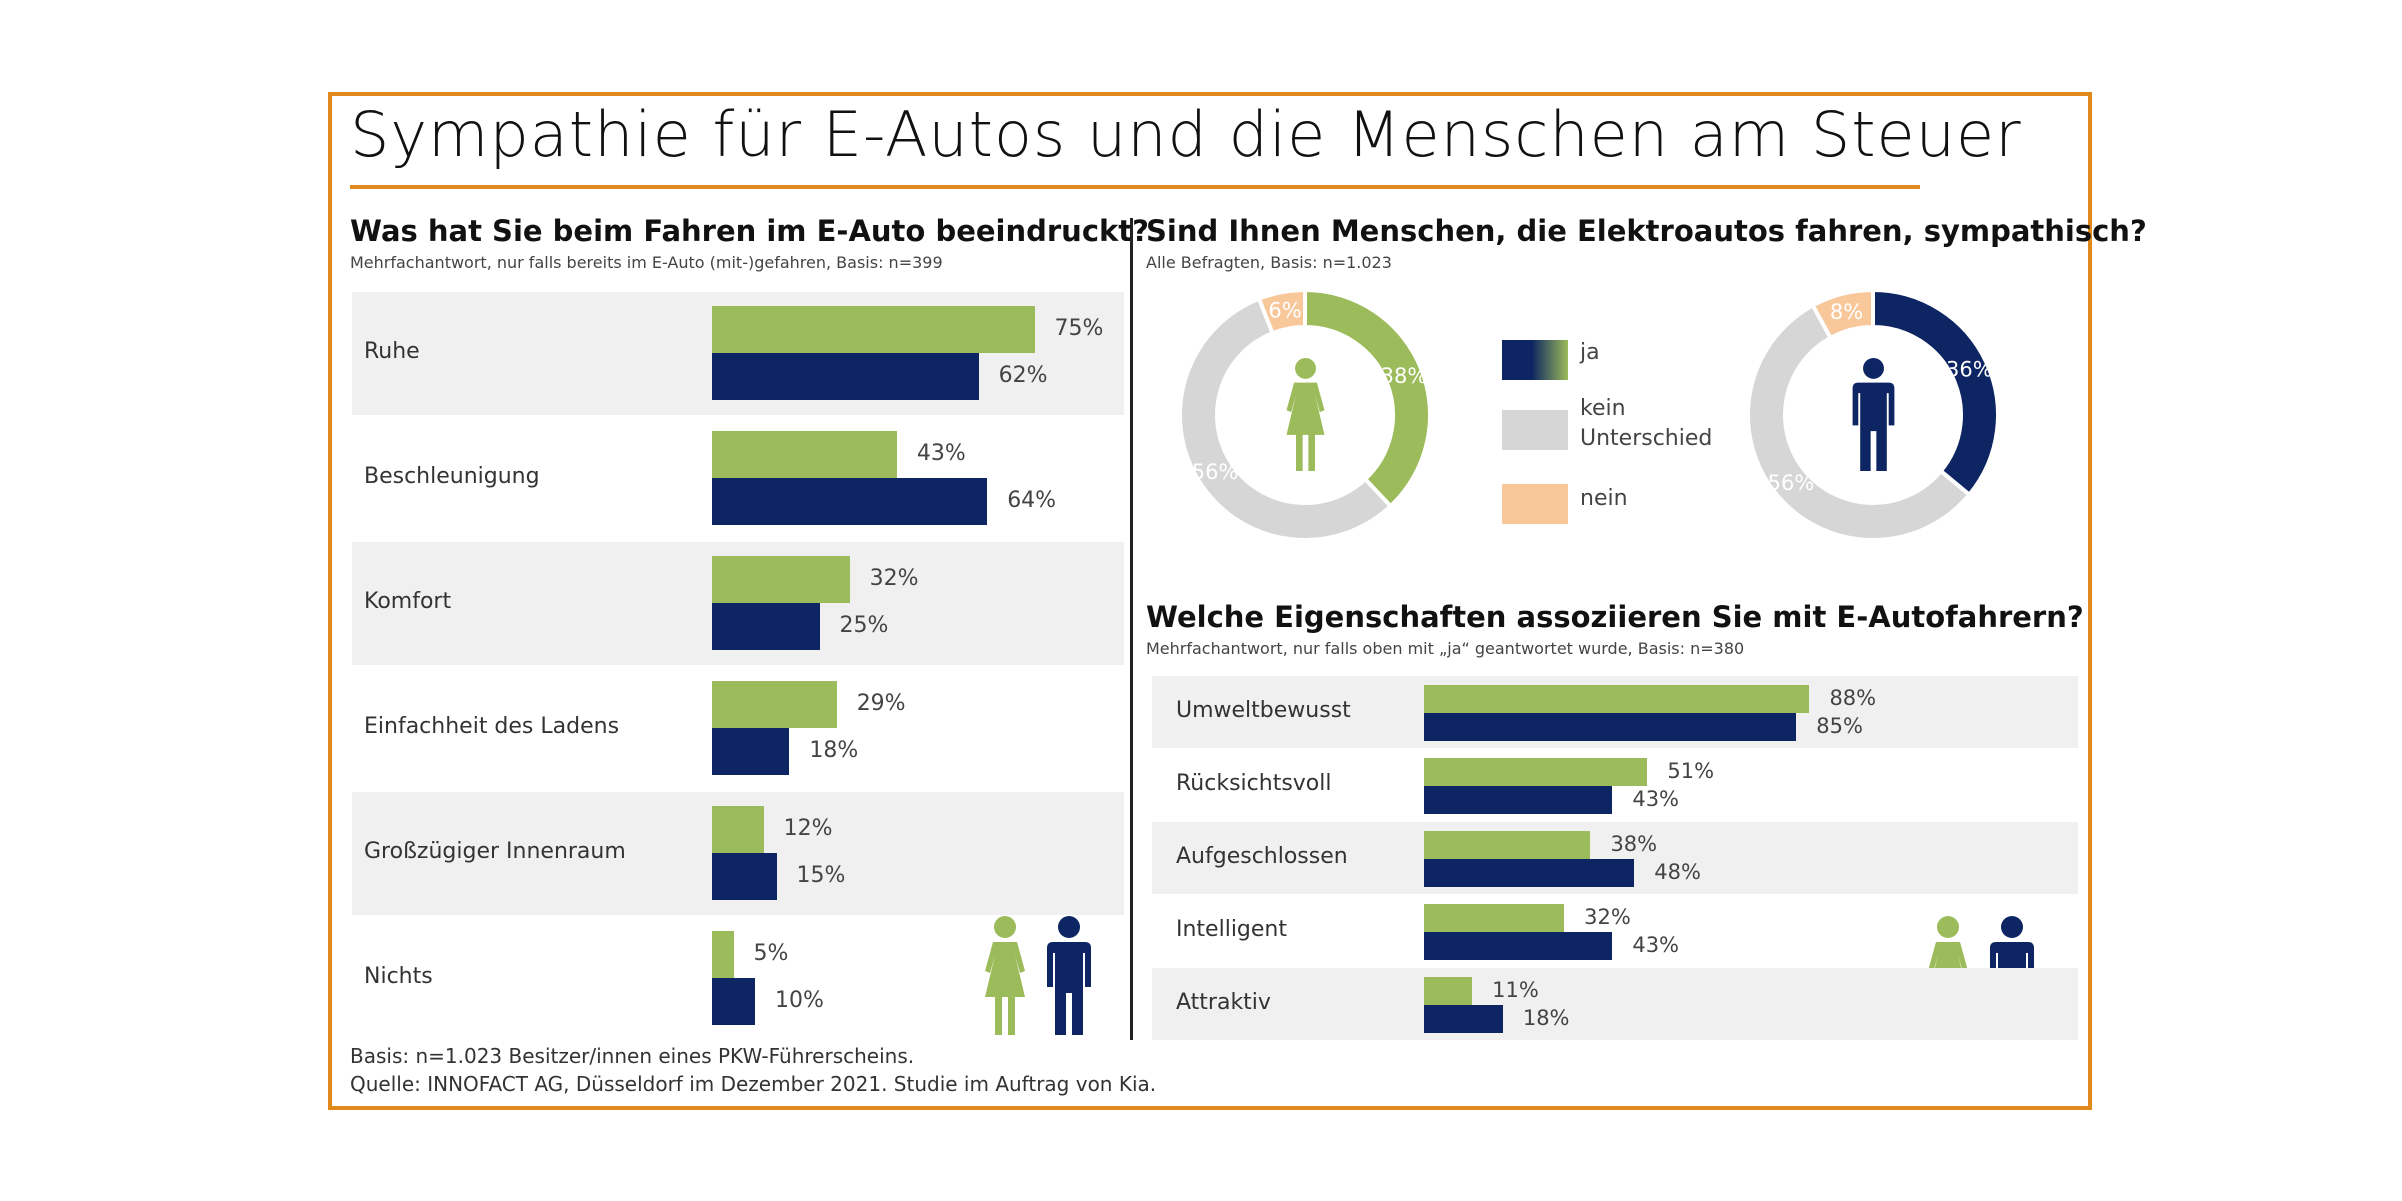  Describe the element at coordinates (894, 578) in the screenshot. I see `value-female-komfort: 32%` at that location.